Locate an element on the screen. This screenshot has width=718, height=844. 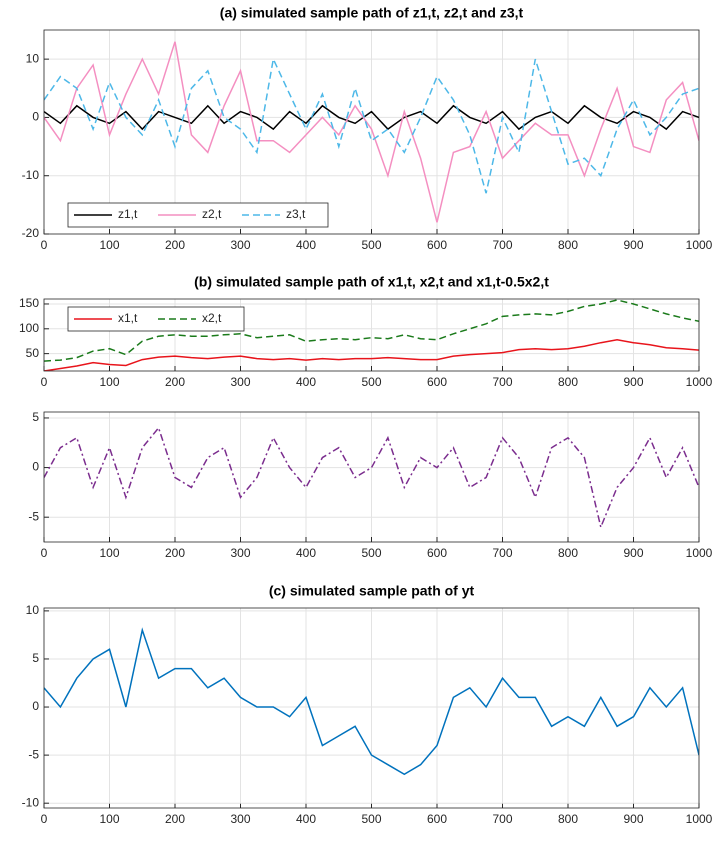
legend-label: x2,t is located at coordinates (212, 318).